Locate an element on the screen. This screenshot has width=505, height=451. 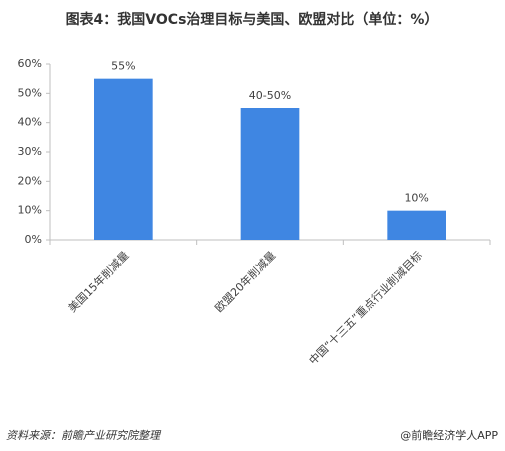
y-tick-label: 60% is located at coordinates (30, 63).